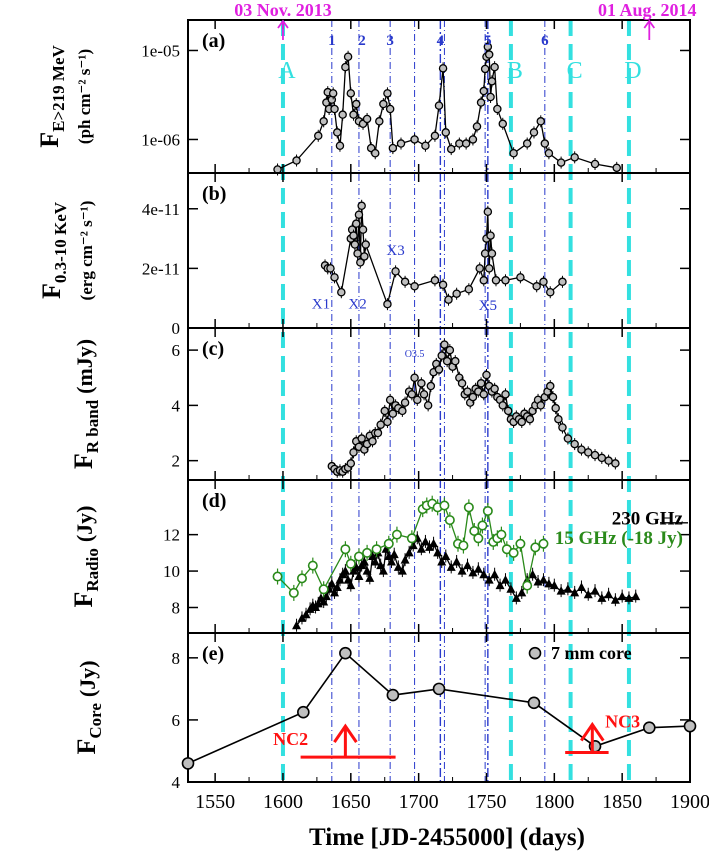 This screenshot has height=862, width=709. What do you see at coordinates (92, 569) in the screenshot?
I see `y-label-sub-d: Radio` at bounding box center [92, 569].